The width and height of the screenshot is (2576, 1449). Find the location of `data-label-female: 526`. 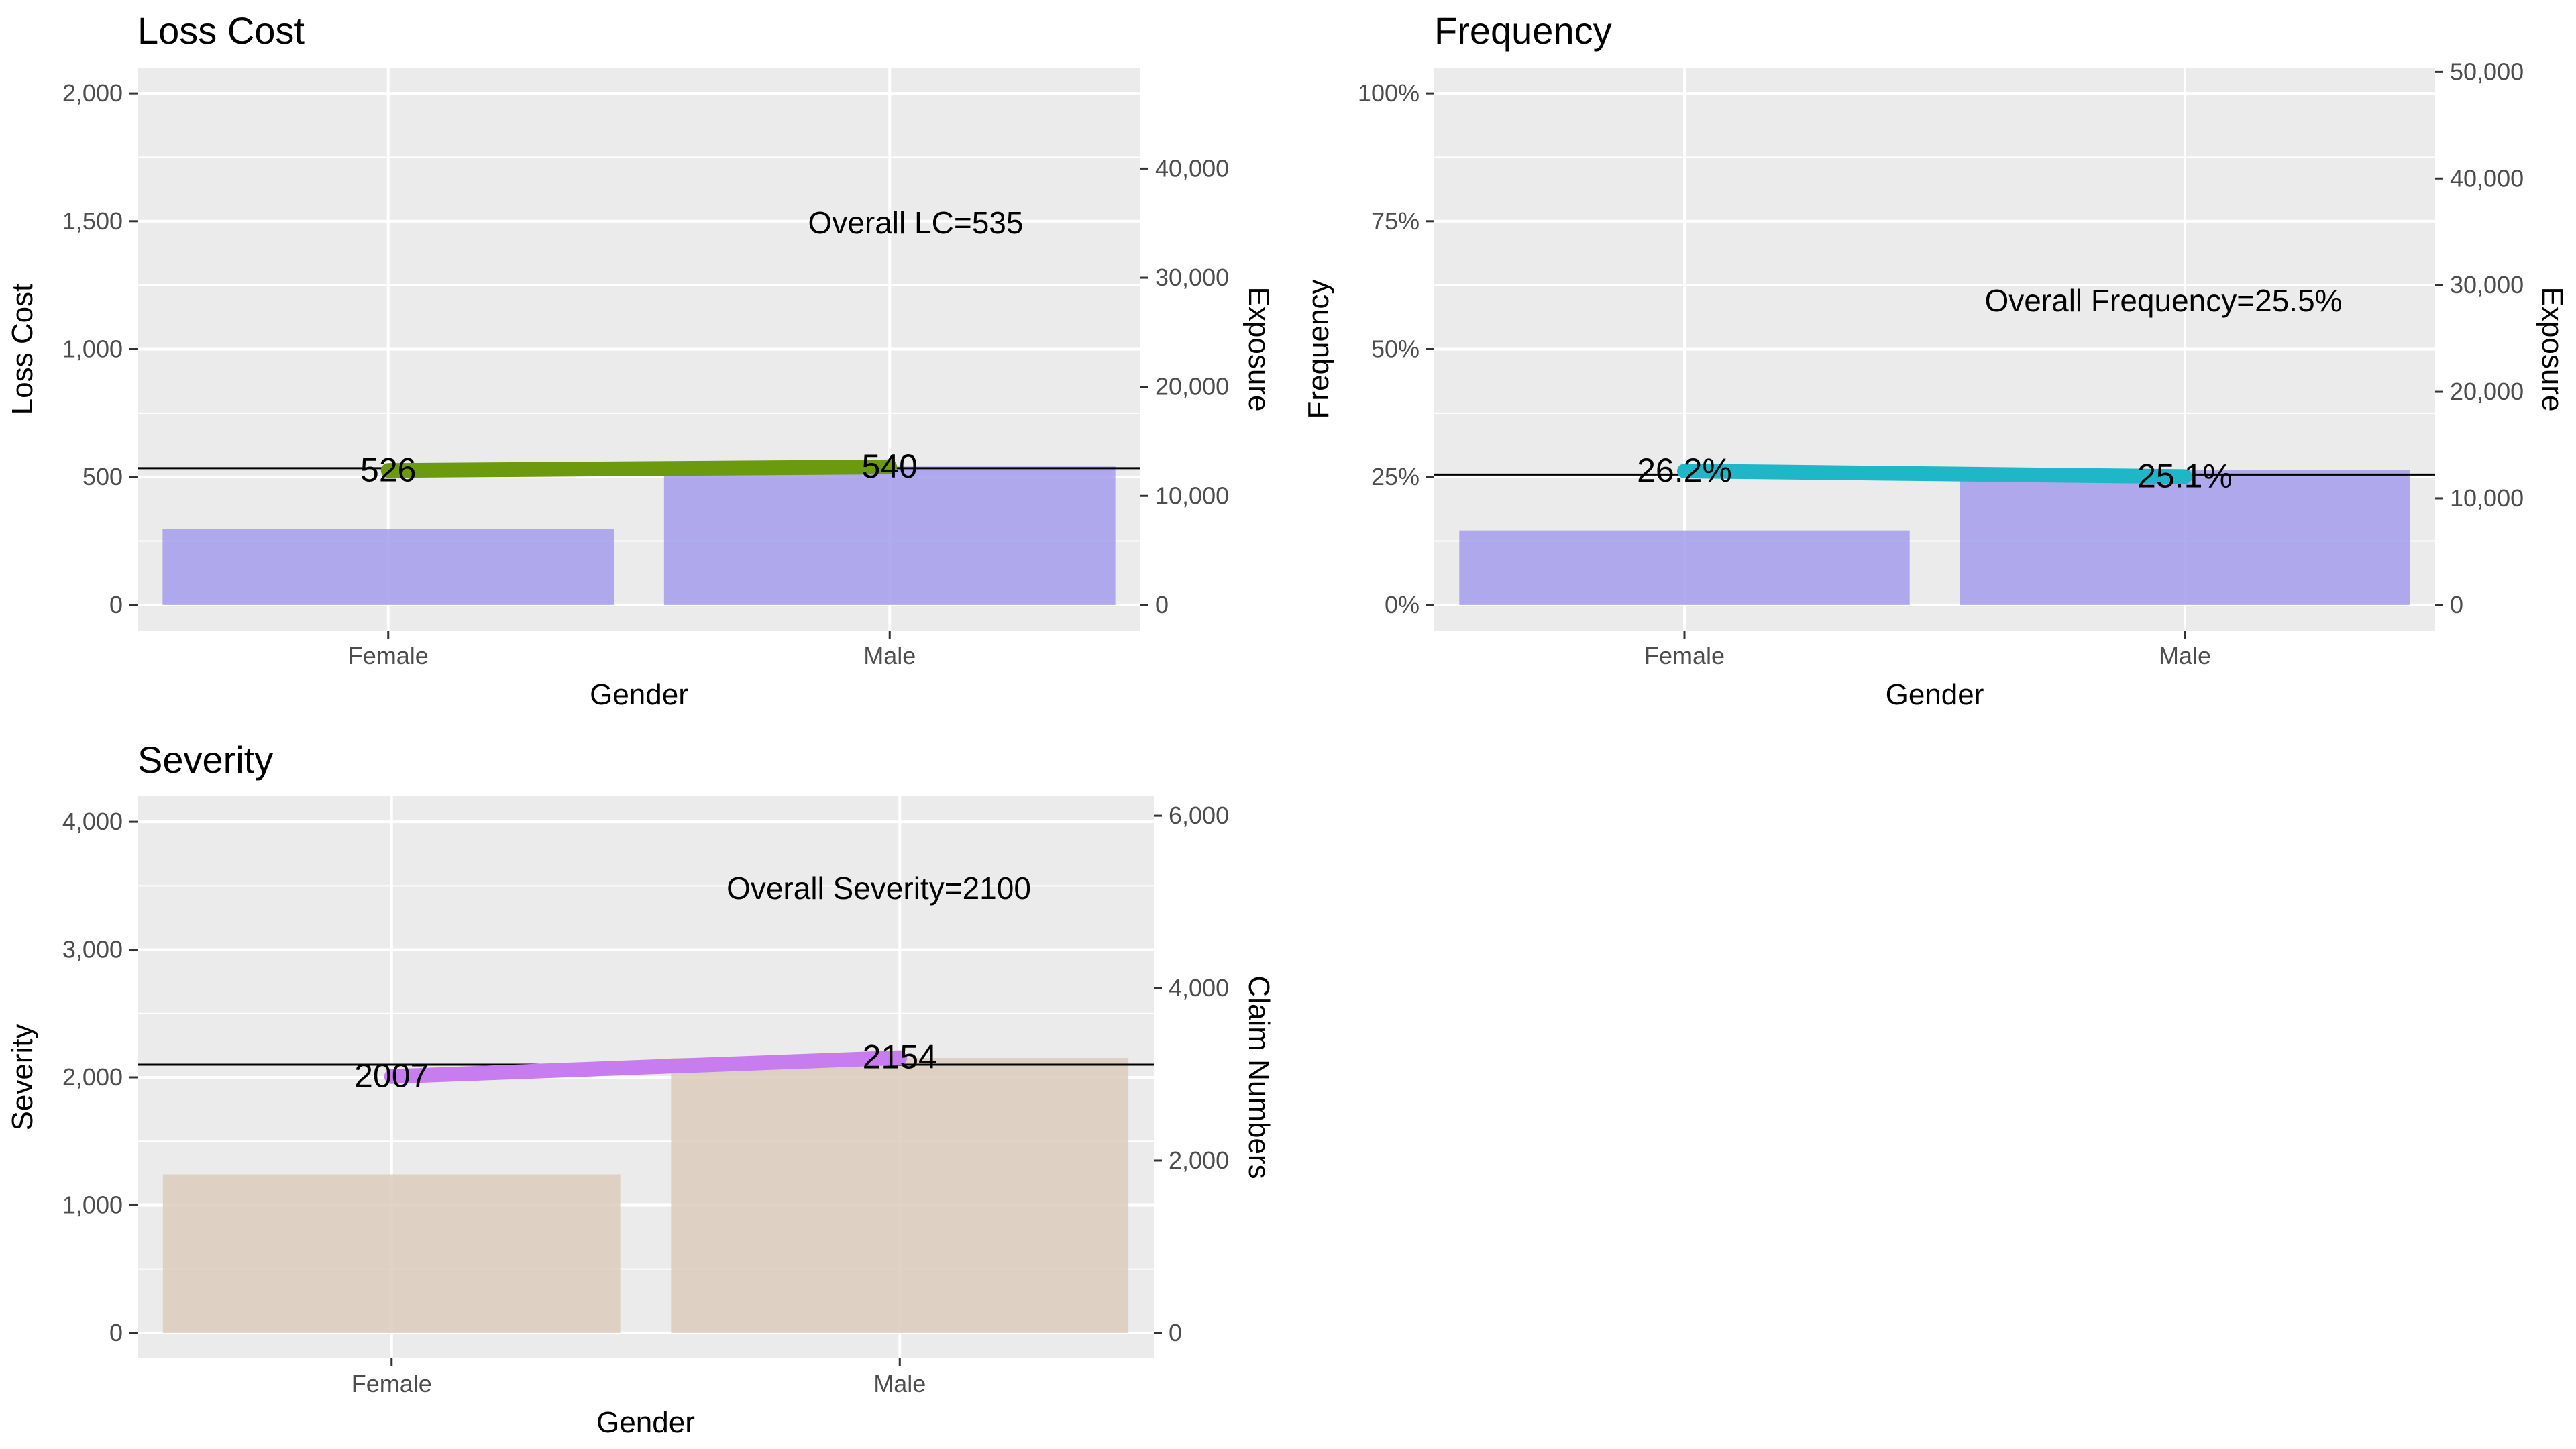

data-label-female: 526 is located at coordinates (388, 469).